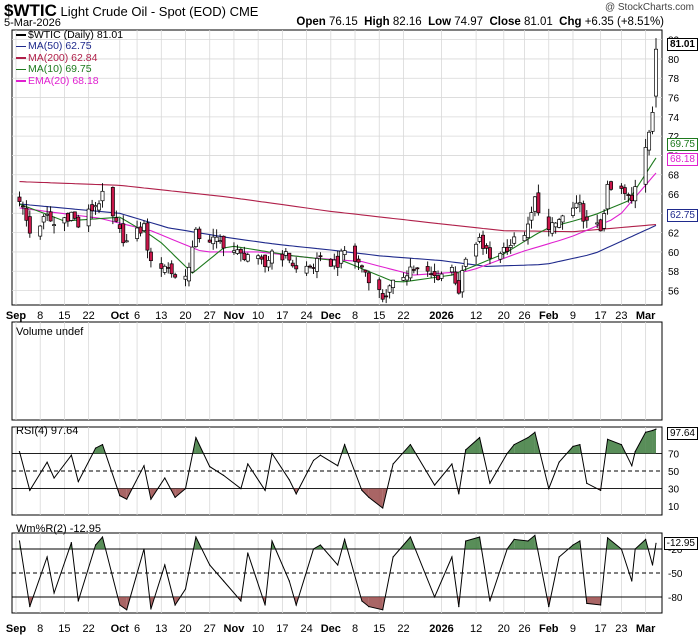  Describe the element at coordinates (675, 550) in the screenshot. I see `wr-tick-label: -20` at that location.